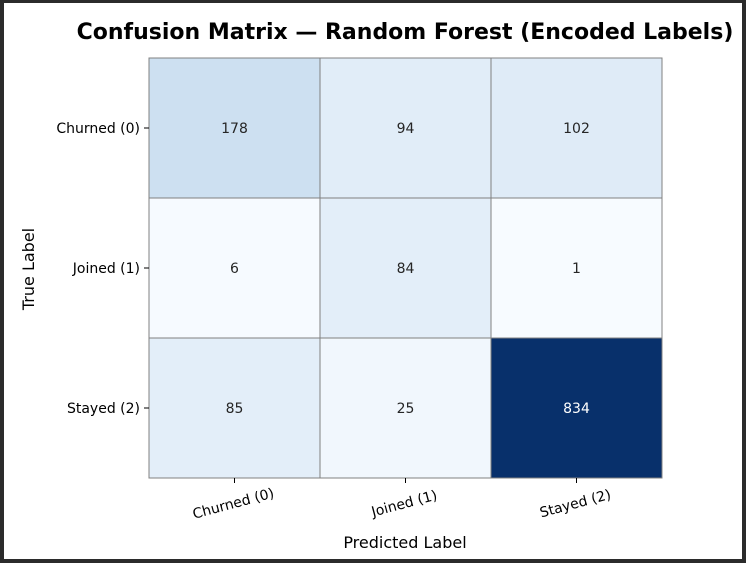 The height and width of the screenshot is (563, 746). I want to click on y-tick-label: Stayed (2), so click(103, 409).